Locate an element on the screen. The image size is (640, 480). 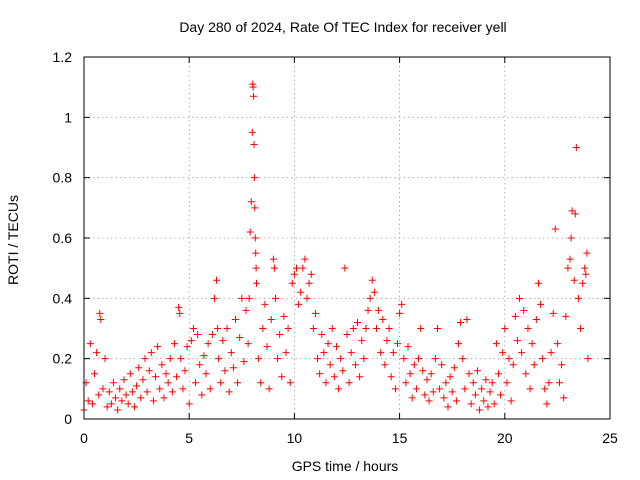
x-tick-labels: 0 5 10 15 20 25 is located at coordinates (349, 438).